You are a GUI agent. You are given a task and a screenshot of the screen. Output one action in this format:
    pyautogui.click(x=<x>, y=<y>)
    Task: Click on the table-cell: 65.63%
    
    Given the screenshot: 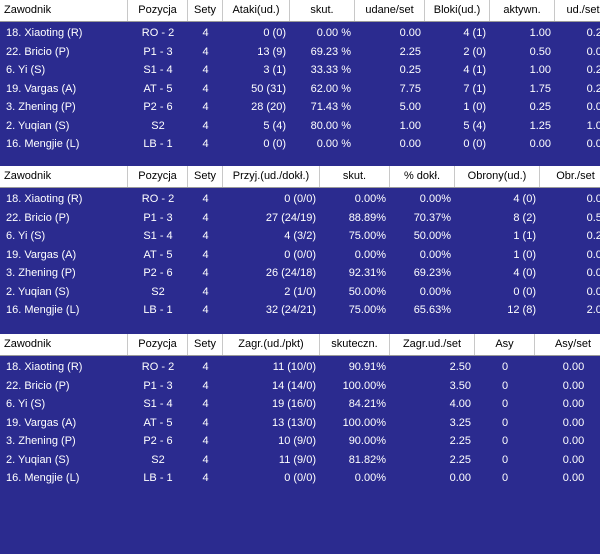 What is the action you would take?
    pyautogui.click(x=432, y=310)
    